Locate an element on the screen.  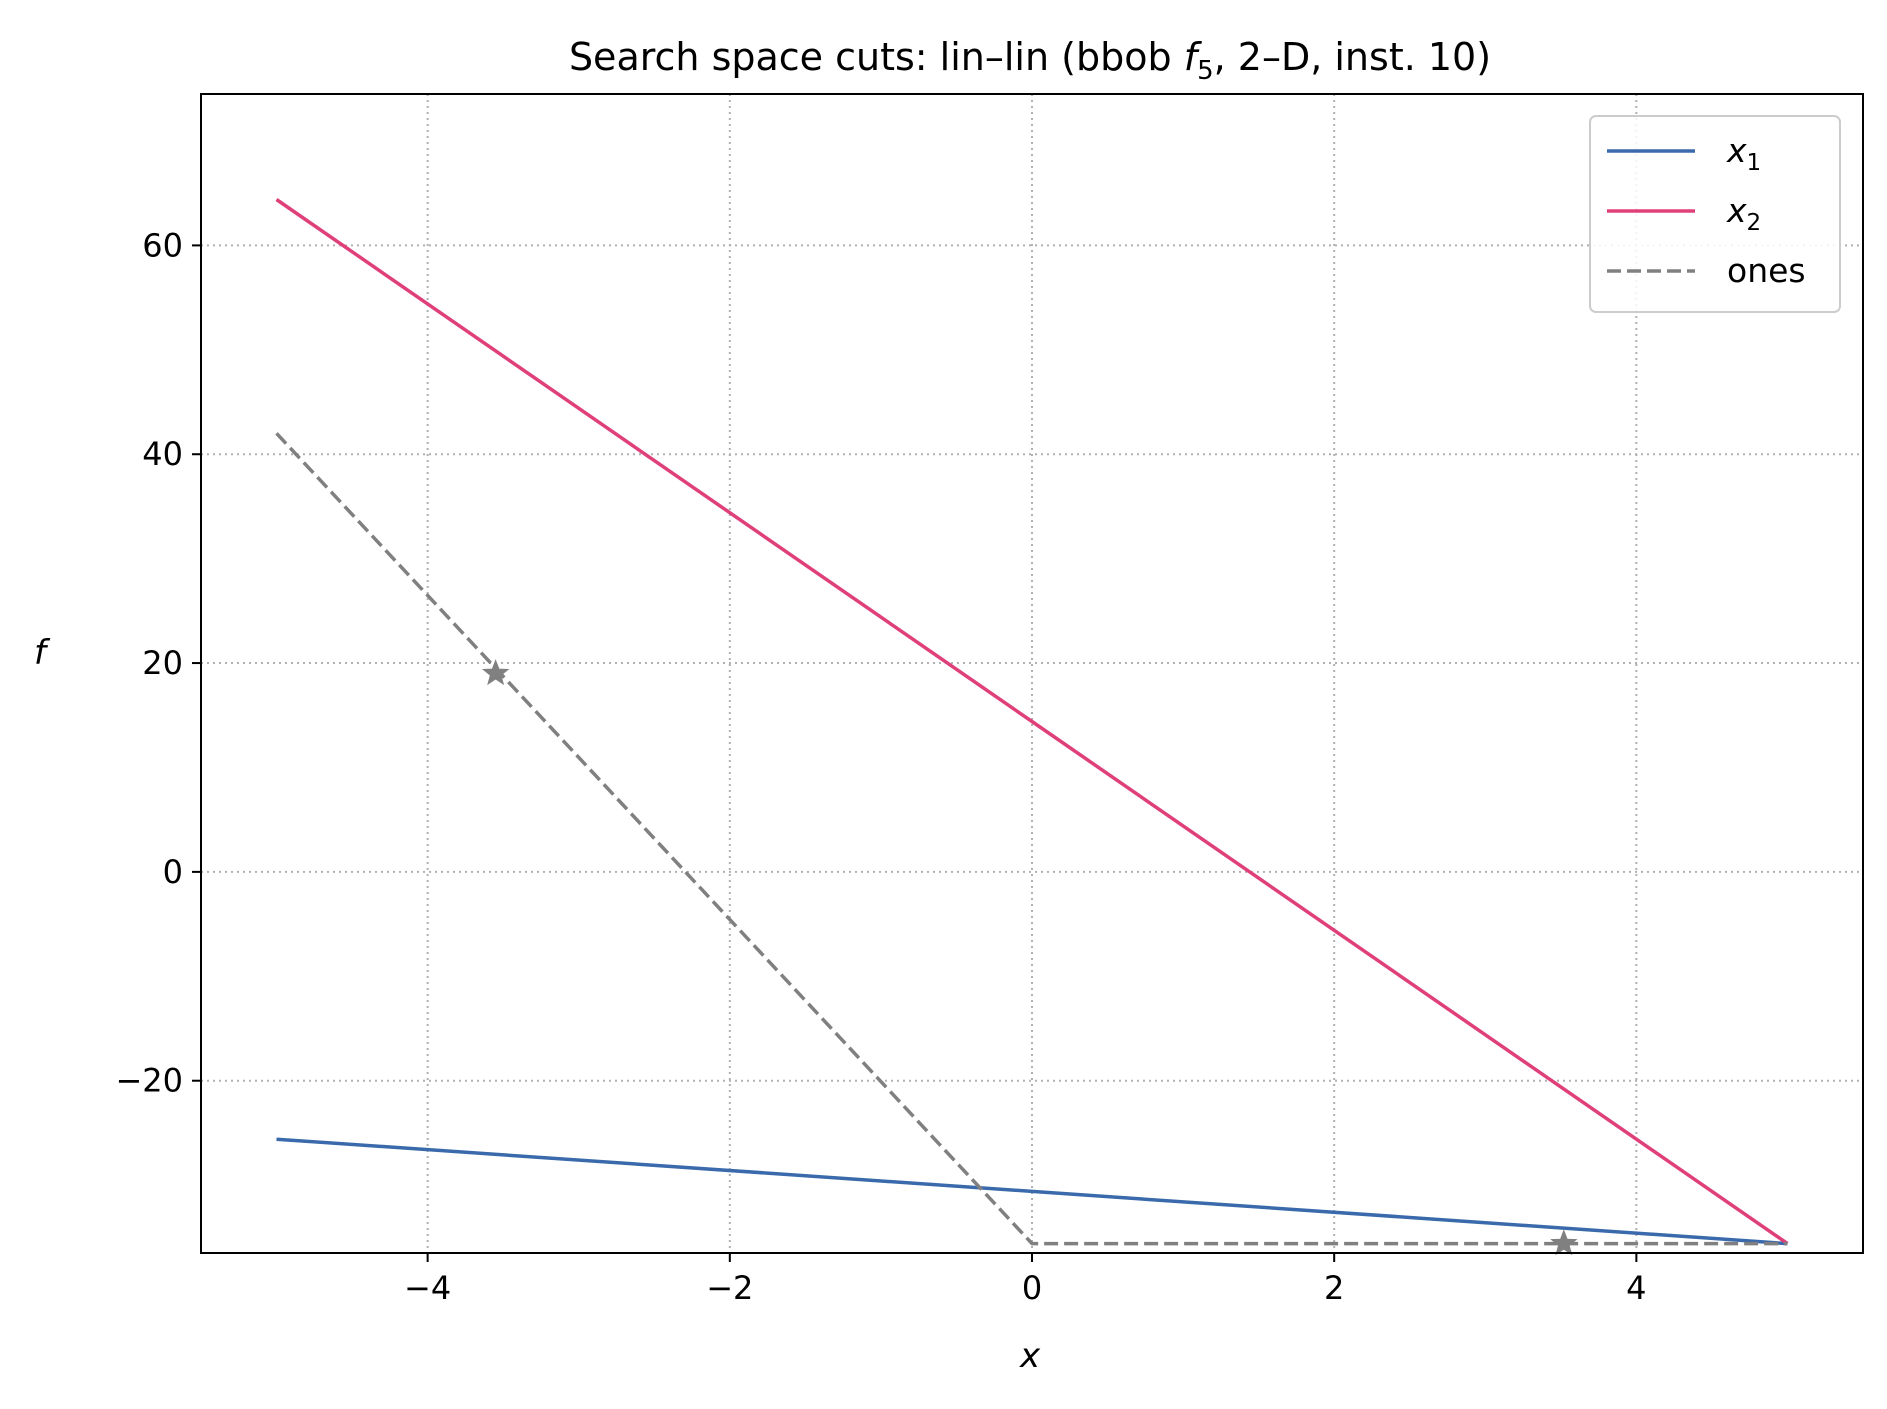
y-tick-label: 60 is located at coordinates (162, 245).